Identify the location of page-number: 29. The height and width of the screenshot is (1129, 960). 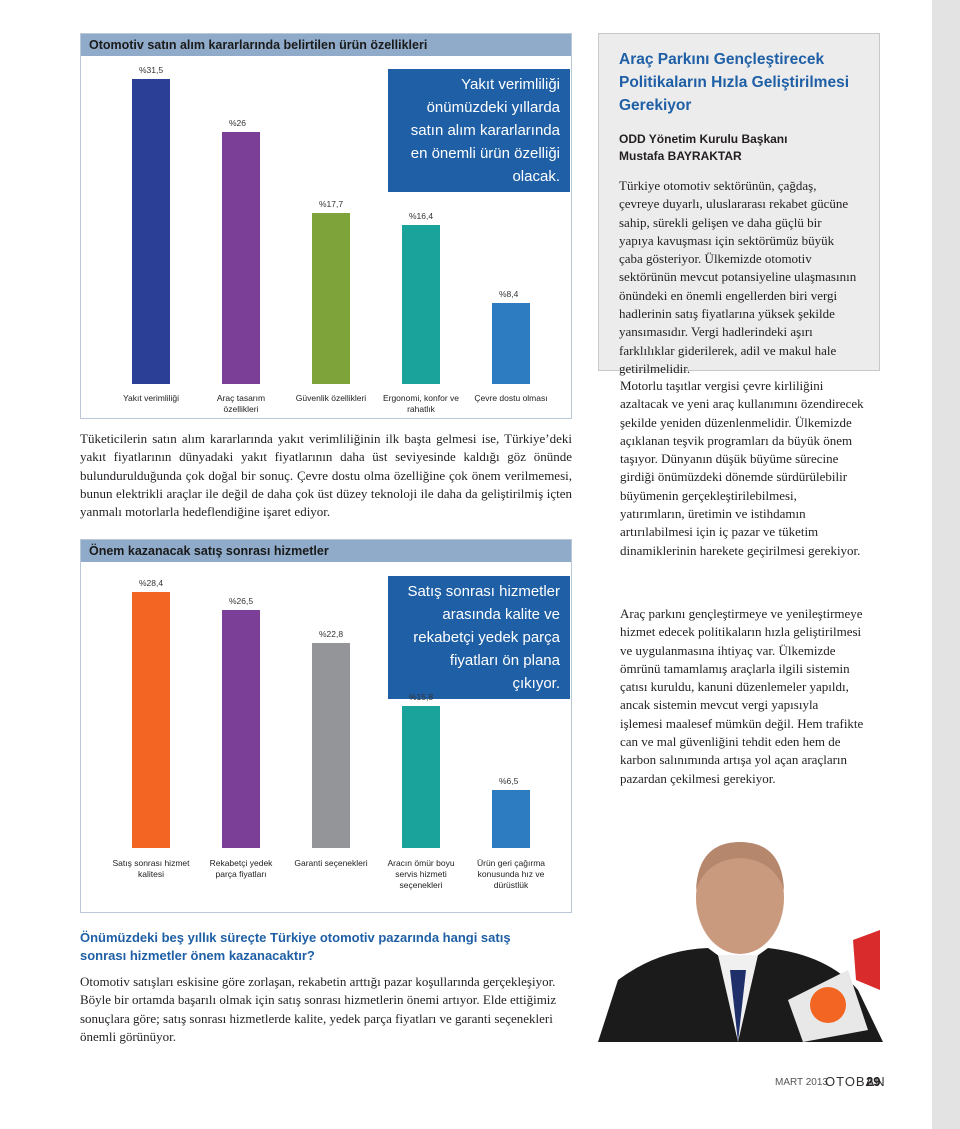
(873, 1081).